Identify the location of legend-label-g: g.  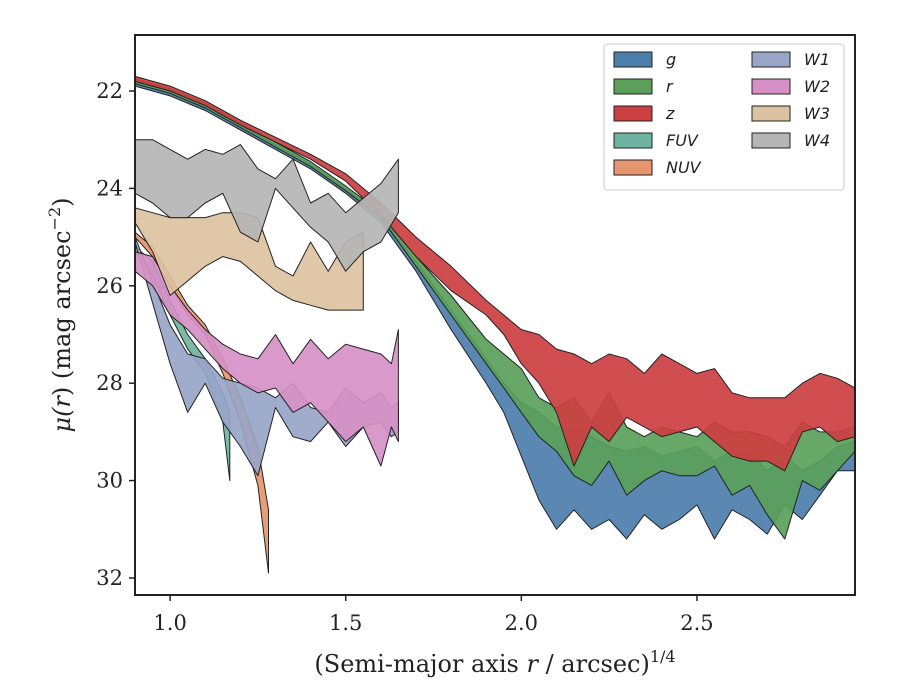
(671, 59).